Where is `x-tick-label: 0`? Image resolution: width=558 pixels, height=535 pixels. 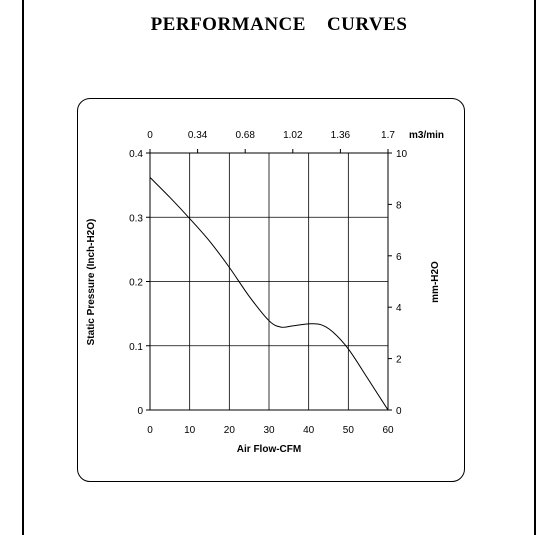
x-tick-label: 0 is located at coordinates (150, 430).